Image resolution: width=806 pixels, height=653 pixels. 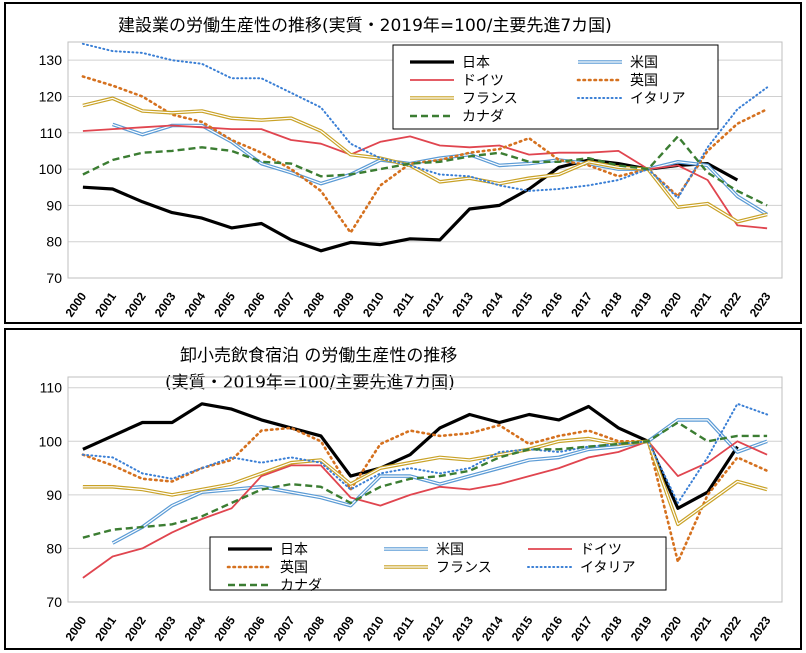 I want to click on series-line-inner-フランス, so click(x=425, y=481).